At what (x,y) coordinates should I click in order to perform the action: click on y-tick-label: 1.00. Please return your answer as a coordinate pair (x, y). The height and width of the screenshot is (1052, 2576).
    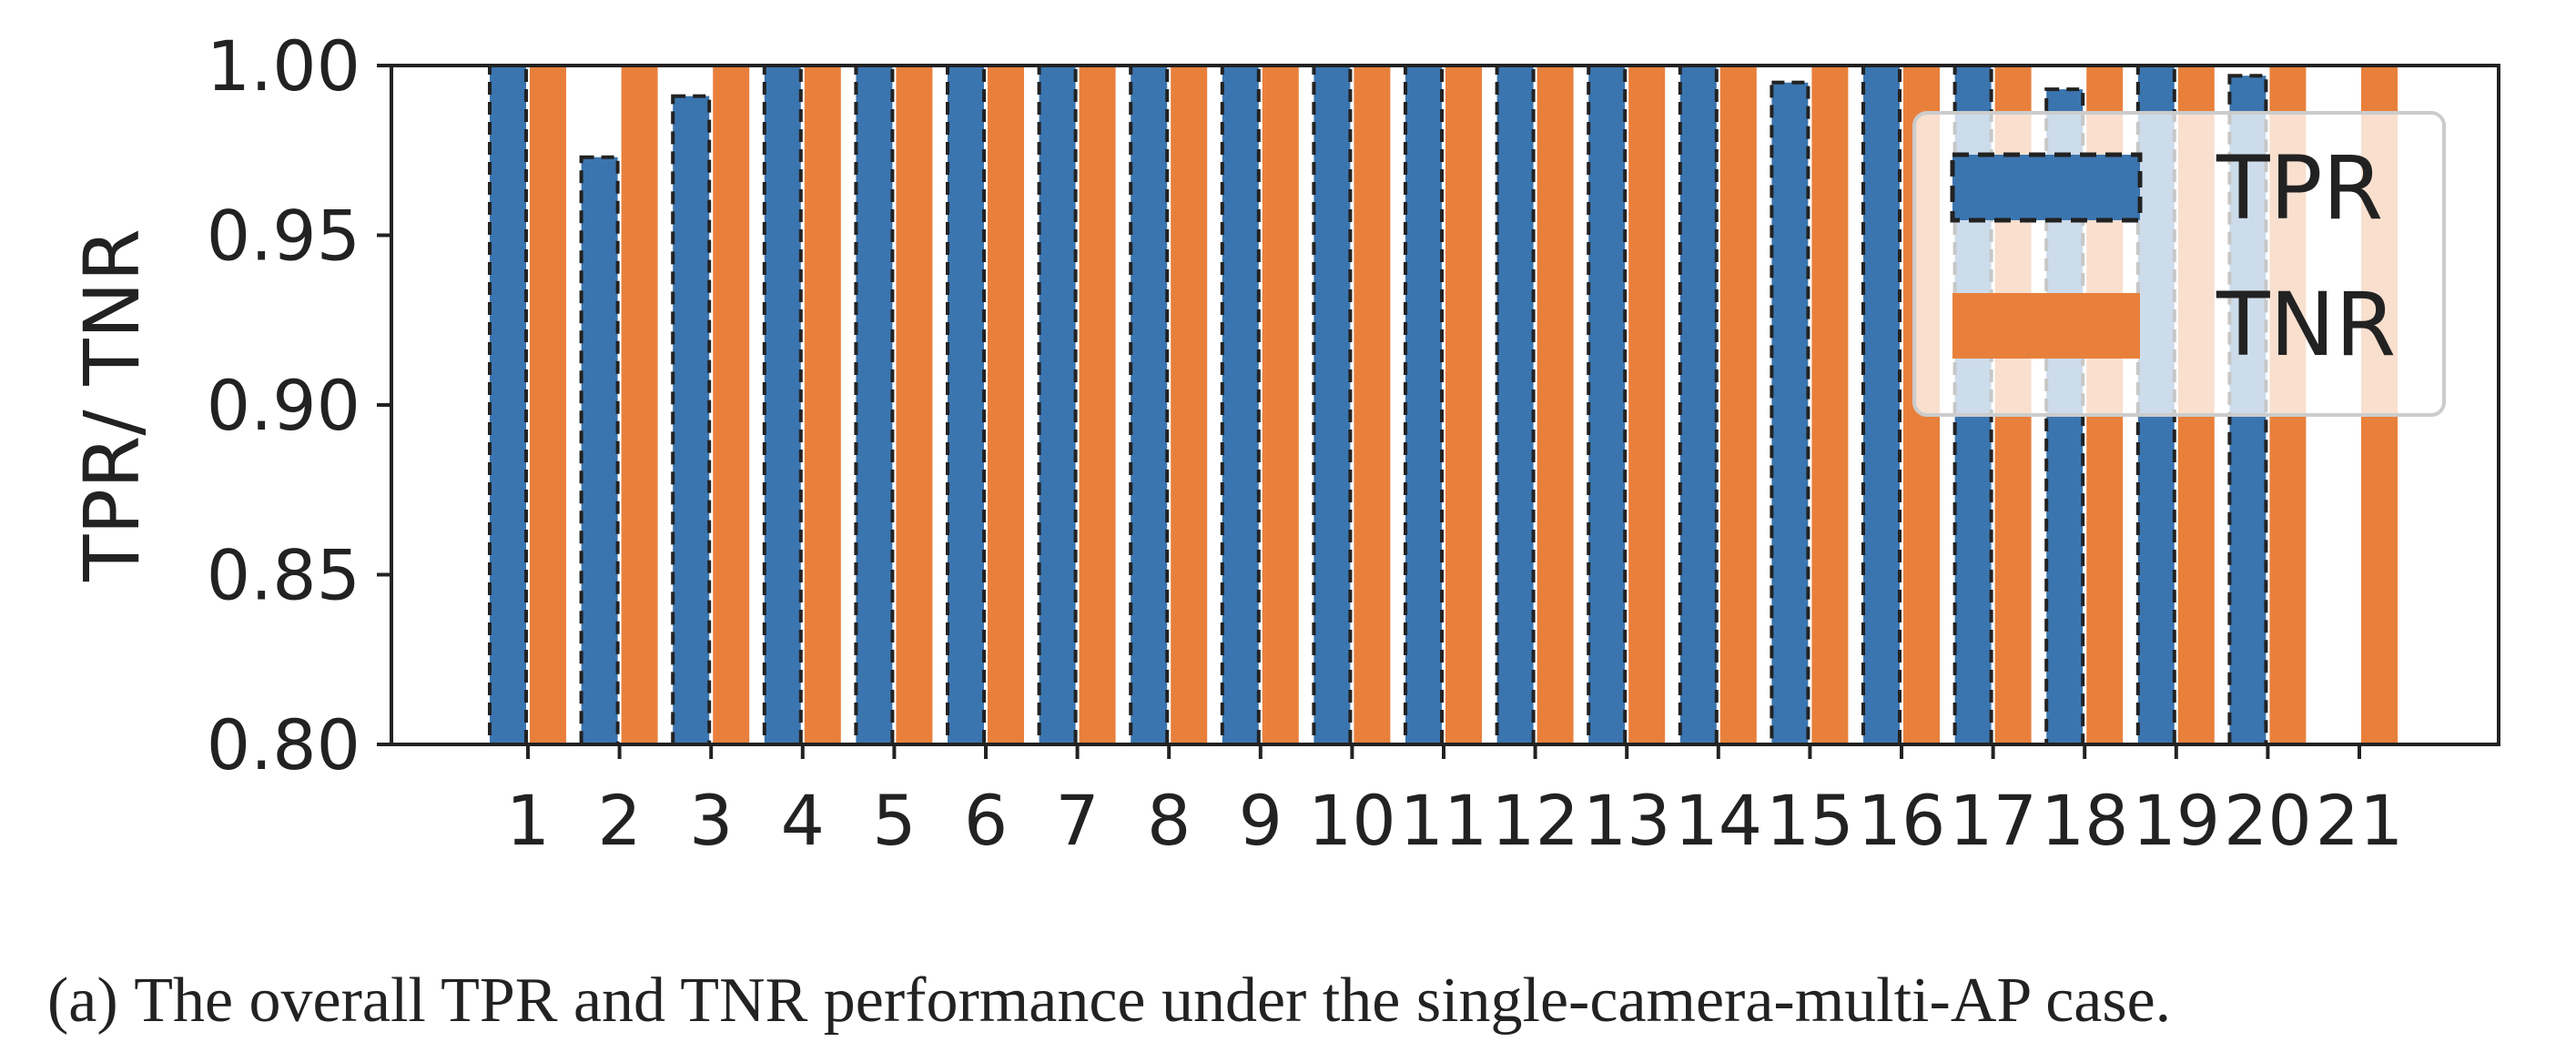
    Looking at the image, I should click on (283, 65).